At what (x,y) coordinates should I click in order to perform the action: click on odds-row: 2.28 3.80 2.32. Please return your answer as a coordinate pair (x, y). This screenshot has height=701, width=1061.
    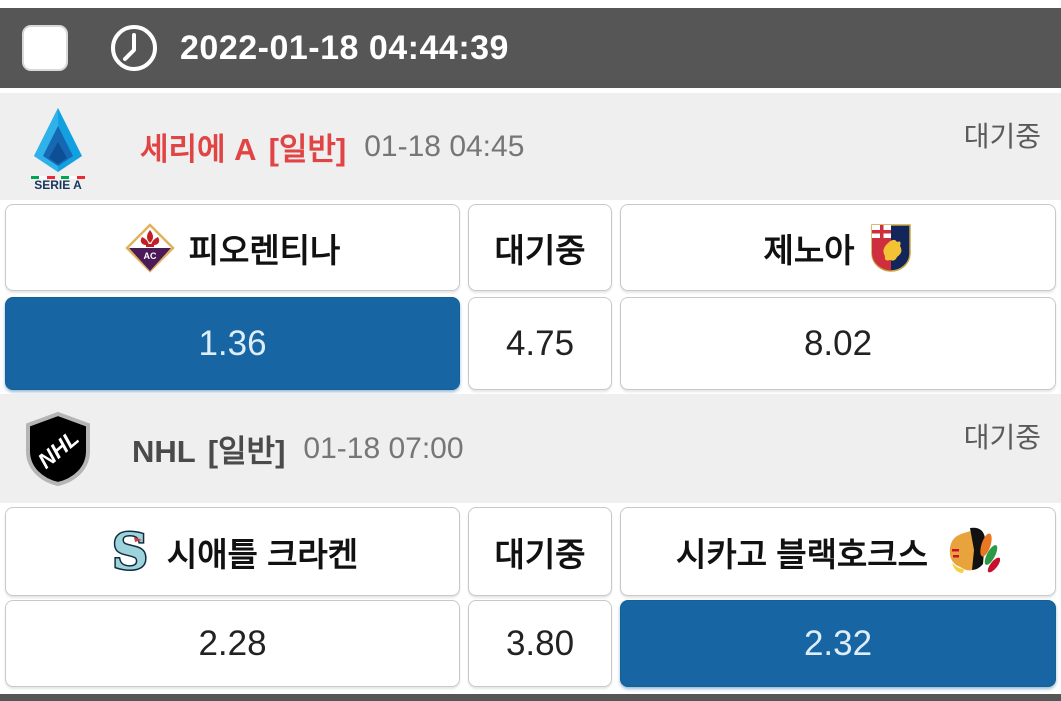
    Looking at the image, I should click on (530, 643).